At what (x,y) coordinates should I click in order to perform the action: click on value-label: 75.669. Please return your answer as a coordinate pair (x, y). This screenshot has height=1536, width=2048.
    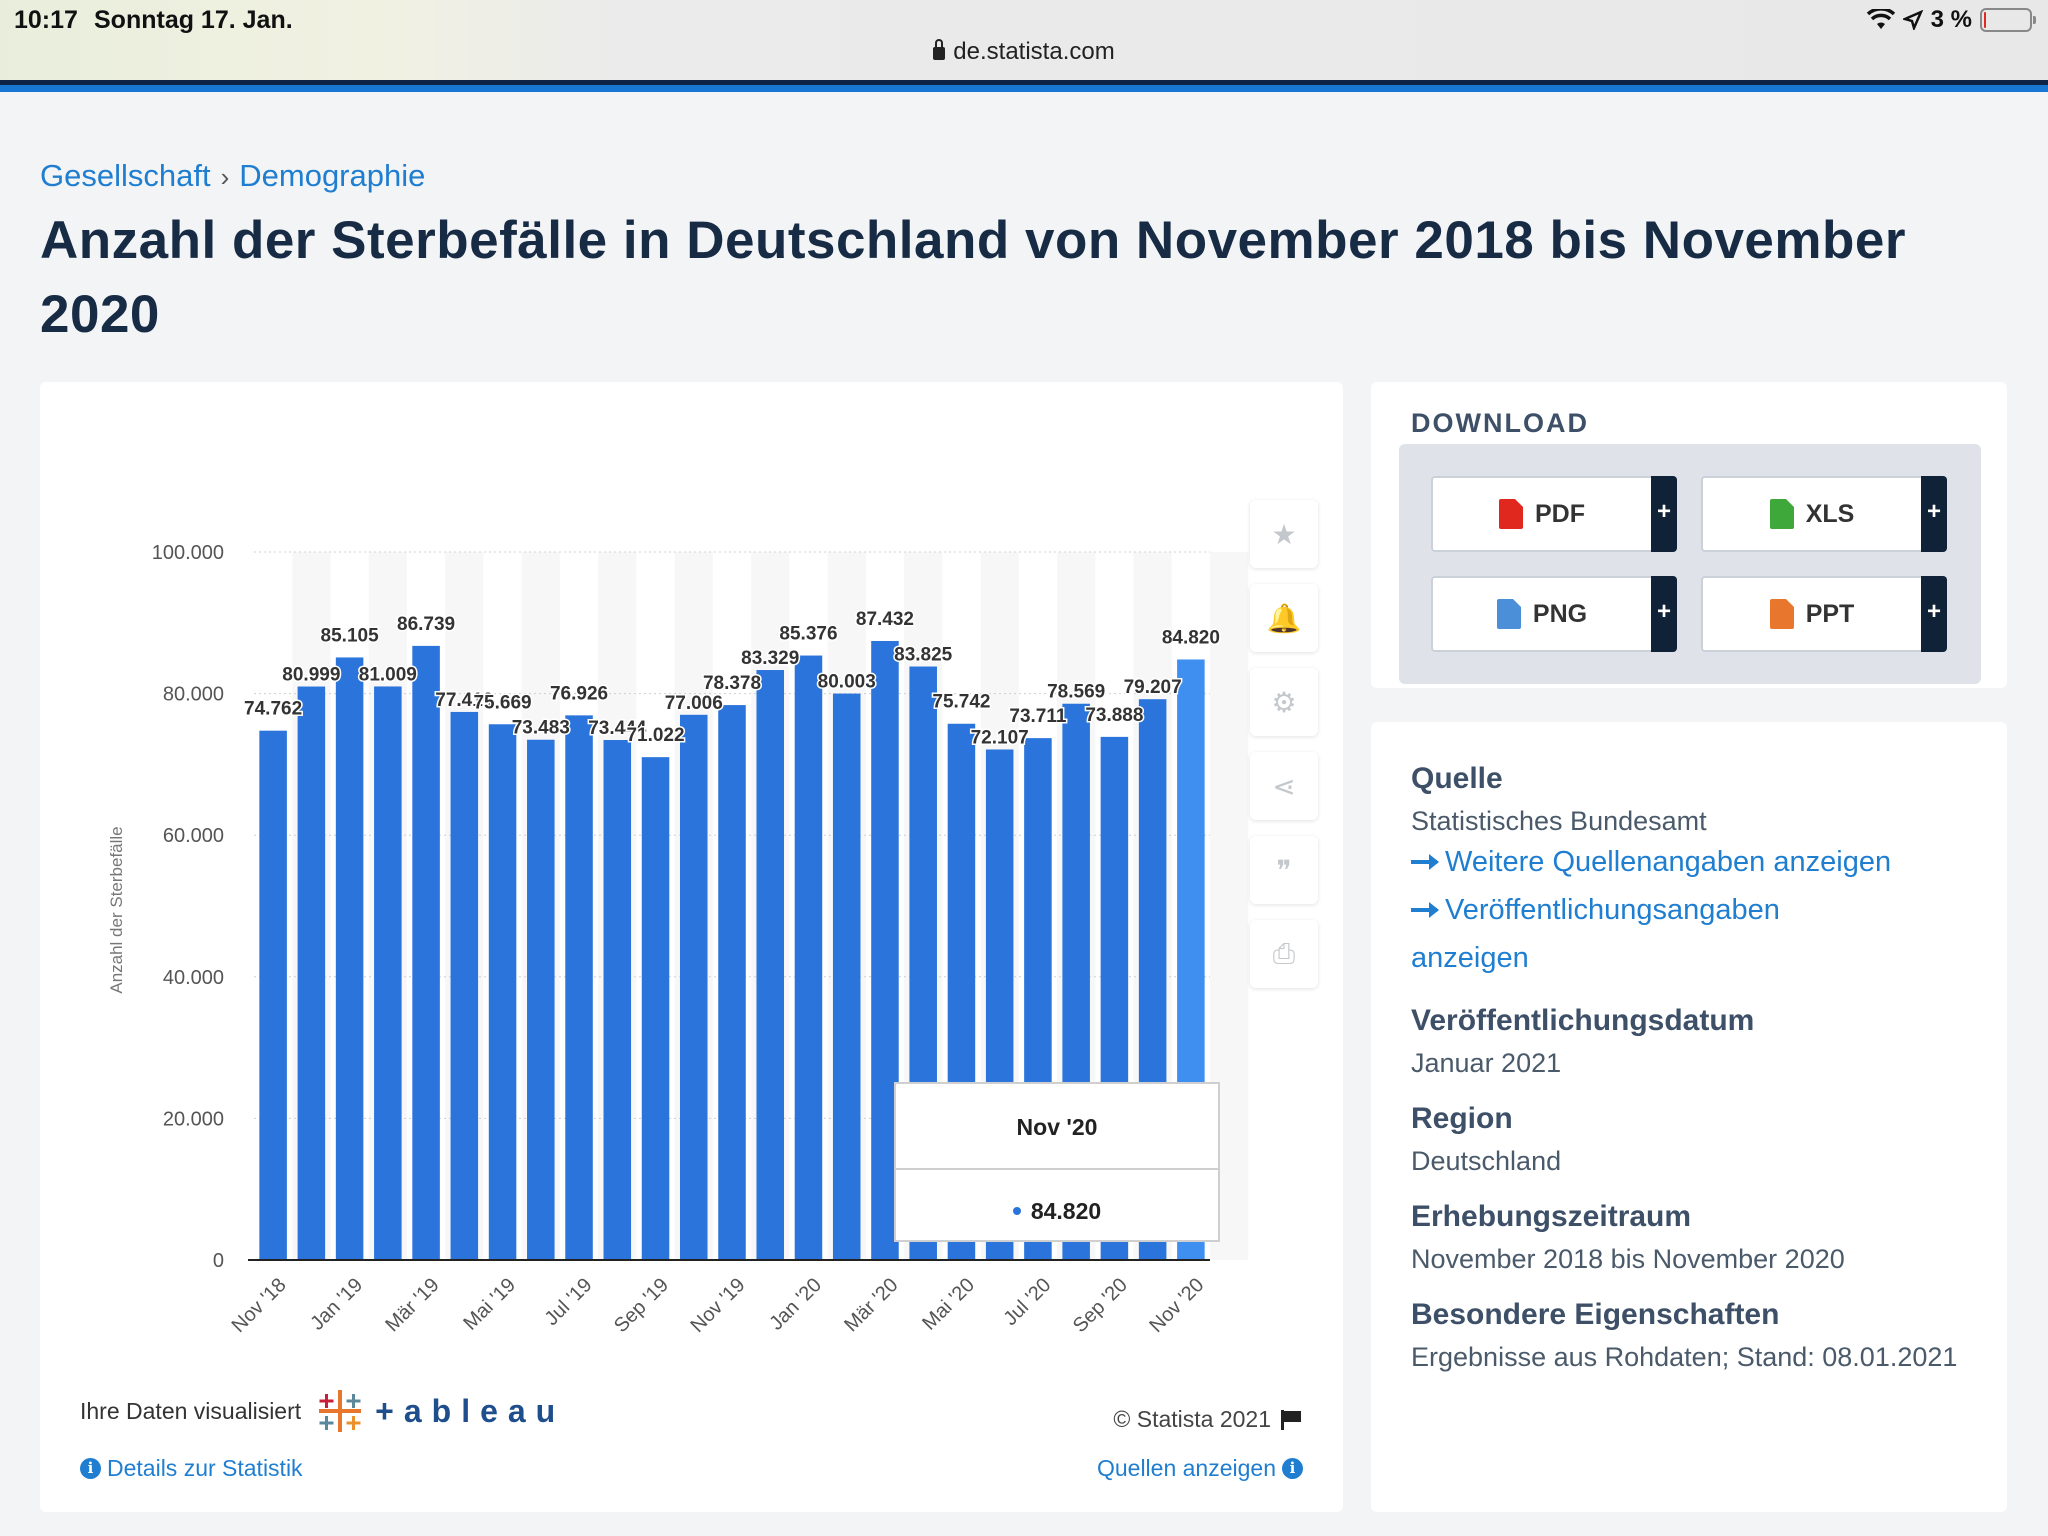
    Looking at the image, I should click on (502, 702).